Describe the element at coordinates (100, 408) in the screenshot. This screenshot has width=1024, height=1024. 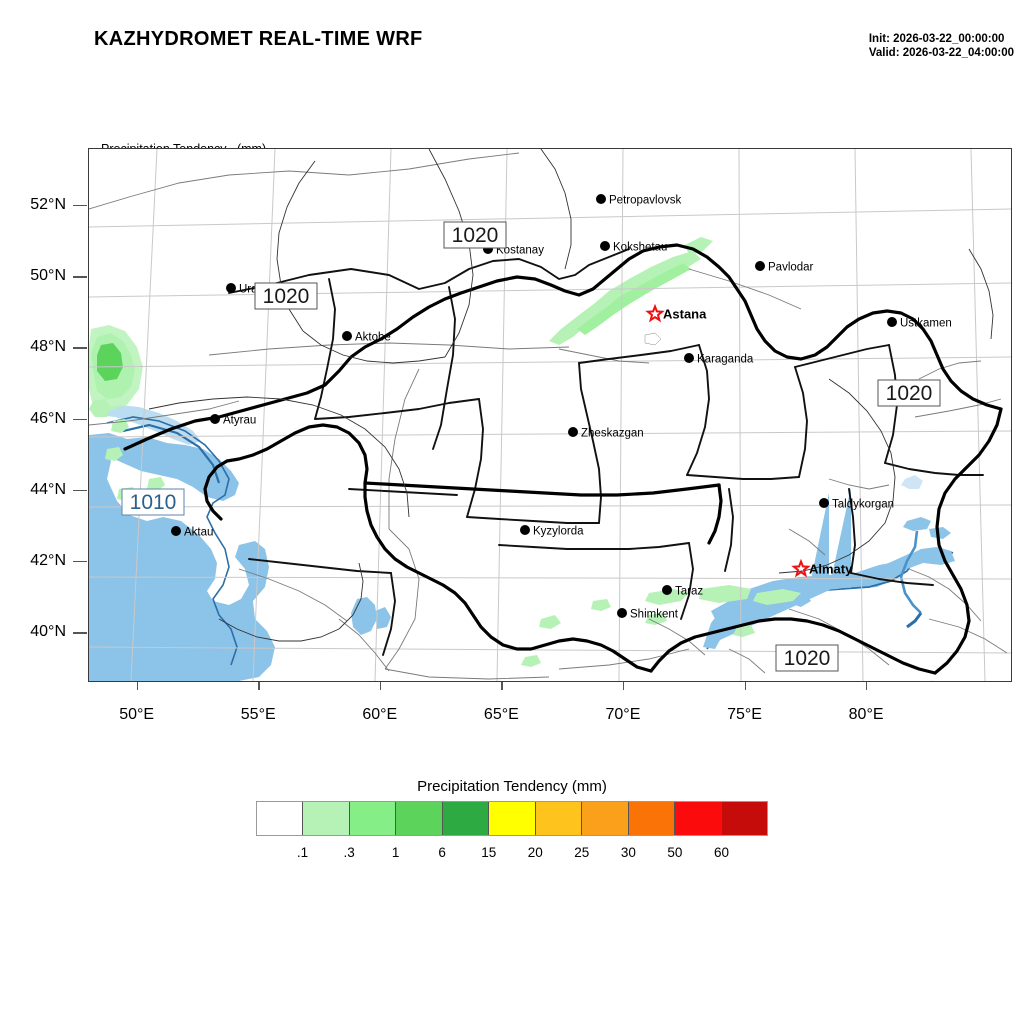
I see `precip-west-s1` at that location.